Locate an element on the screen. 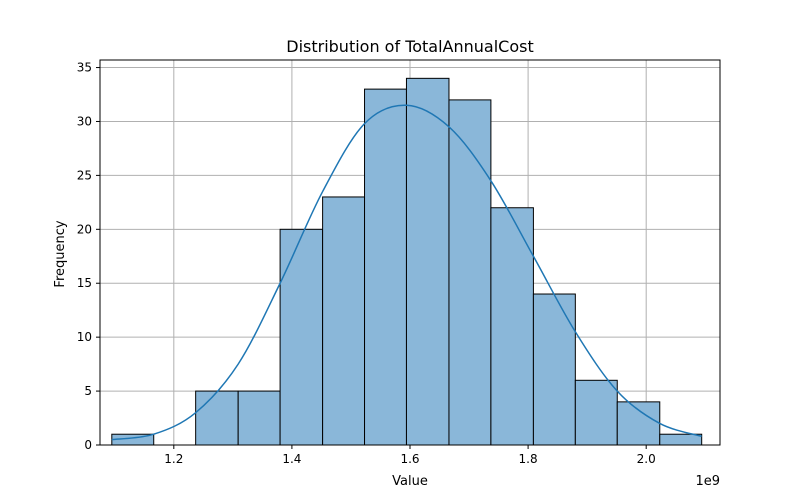 The height and width of the screenshot is (500, 800). x-tick-label: 1.4 is located at coordinates (291, 459).